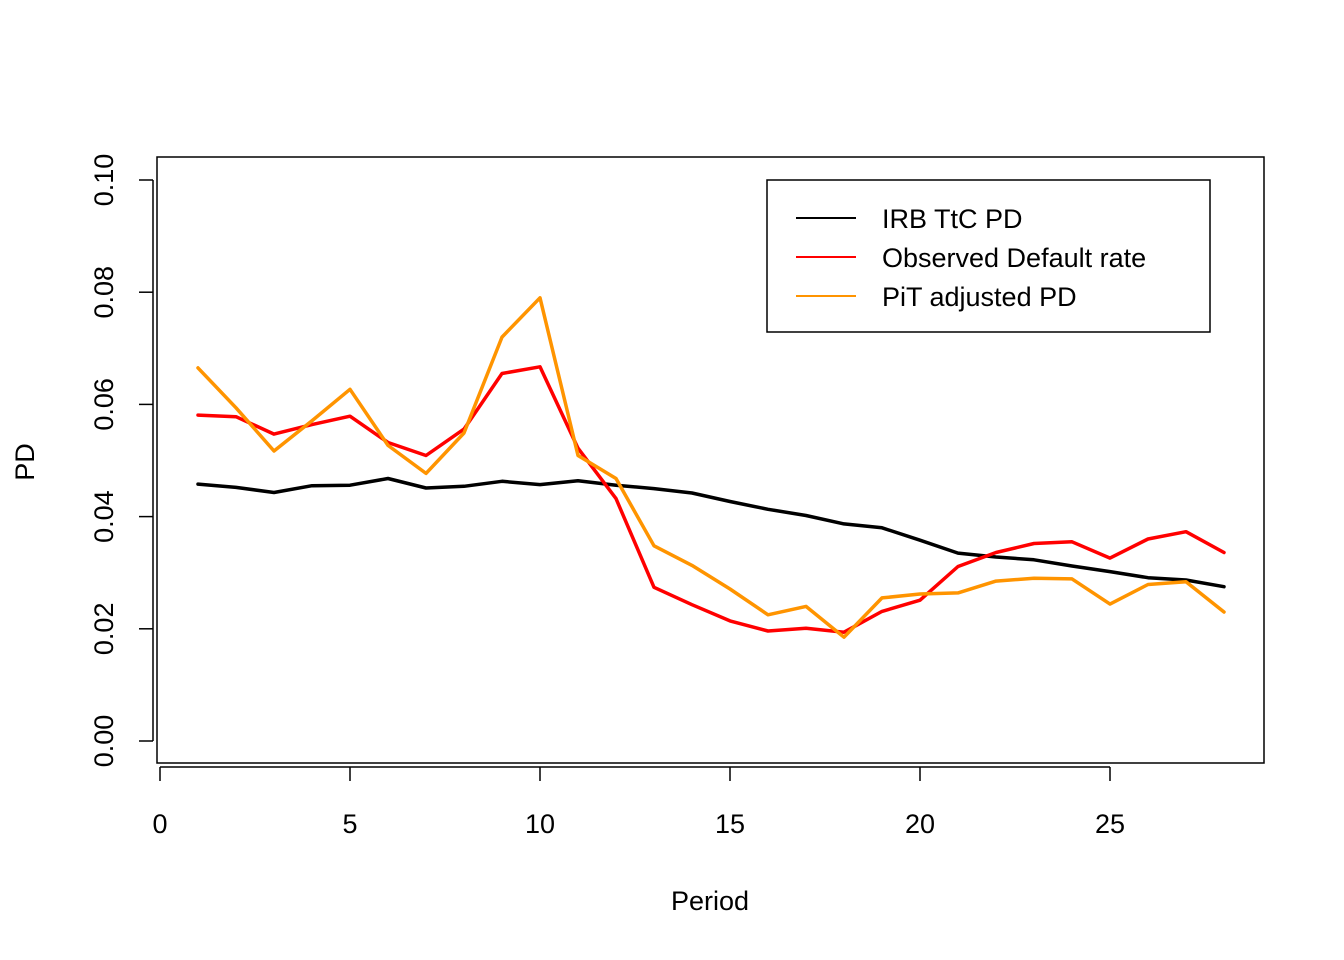 Image resolution: width=1344 pixels, height=960 pixels. I want to click on x-axis-label: Period, so click(710, 901).